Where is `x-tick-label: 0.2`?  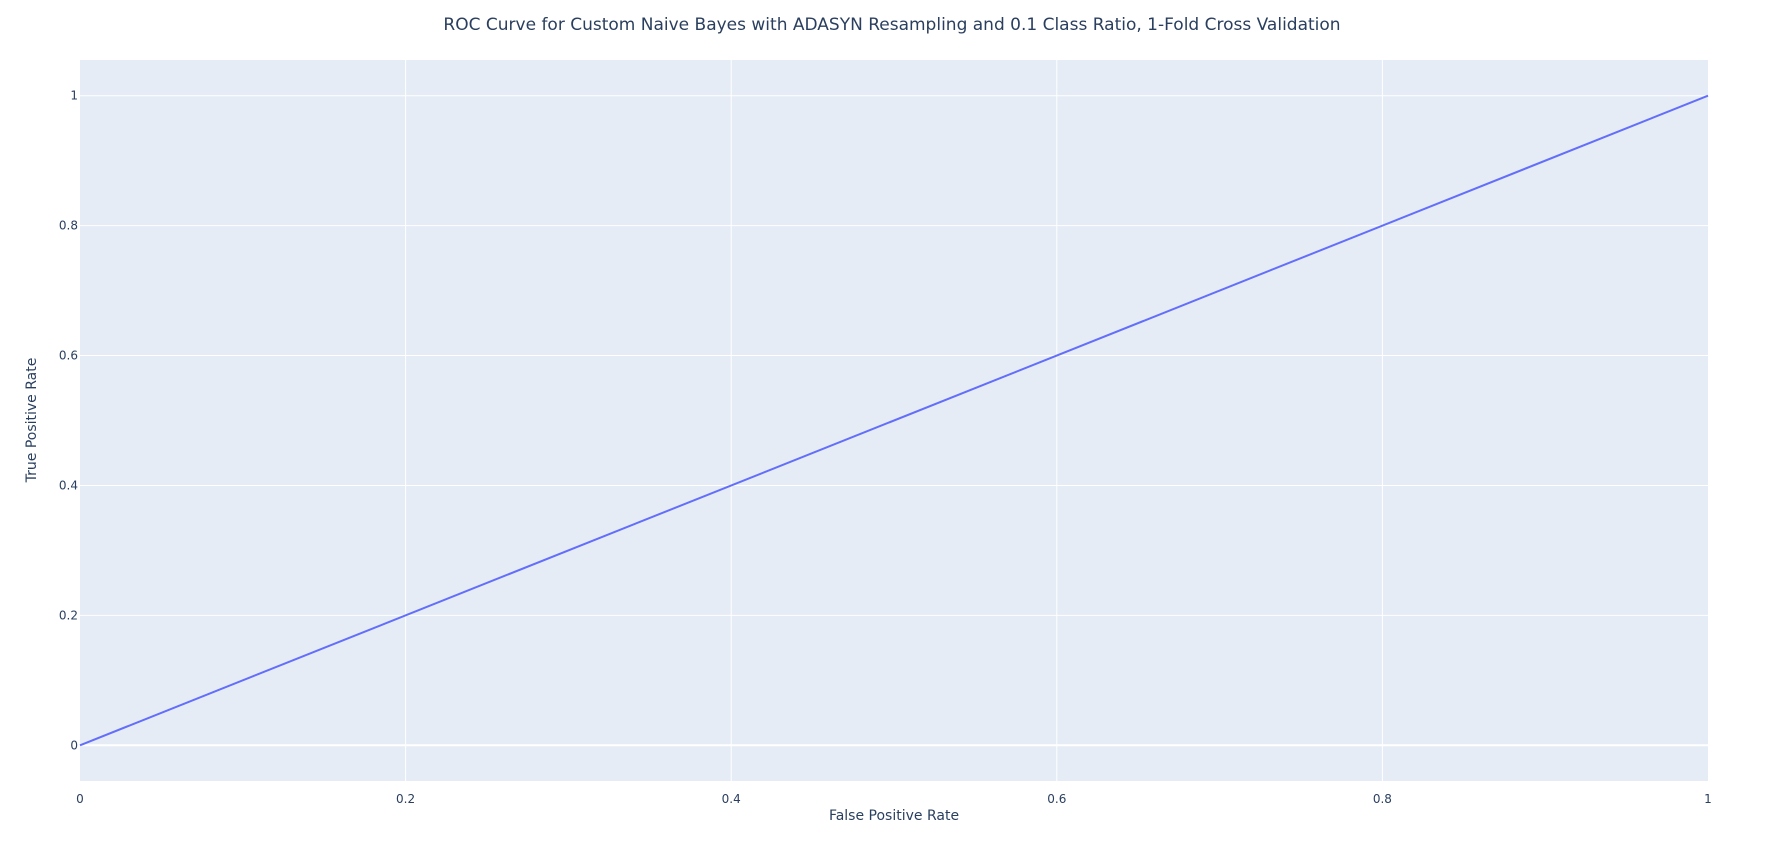 x-tick-label: 0.2 is located at coordinates (405, 799).